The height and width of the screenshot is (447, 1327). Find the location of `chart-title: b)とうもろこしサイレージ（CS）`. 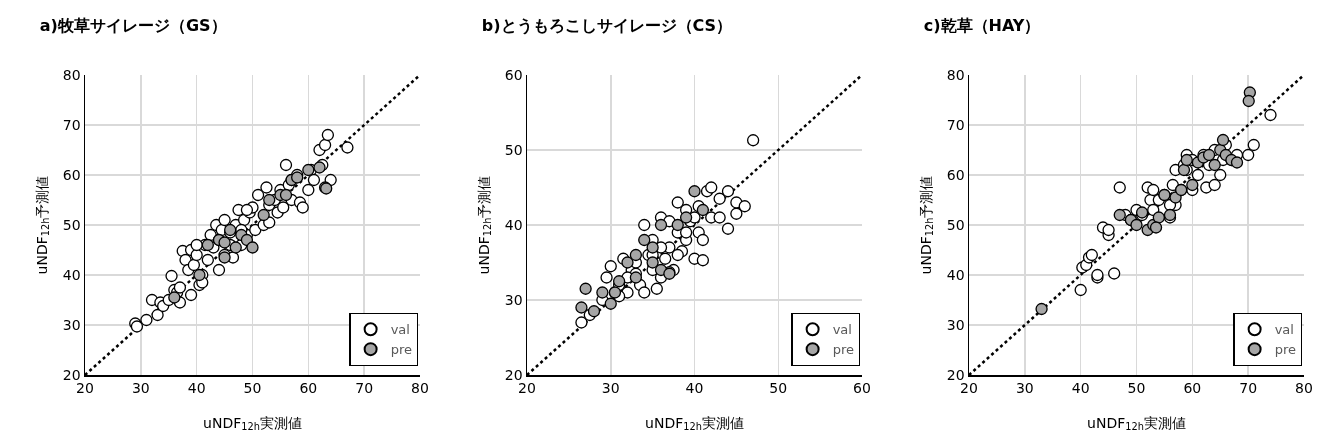

chart-title: b)とうもろこしサイレージ（CS） is located at coordinates (607, 26).